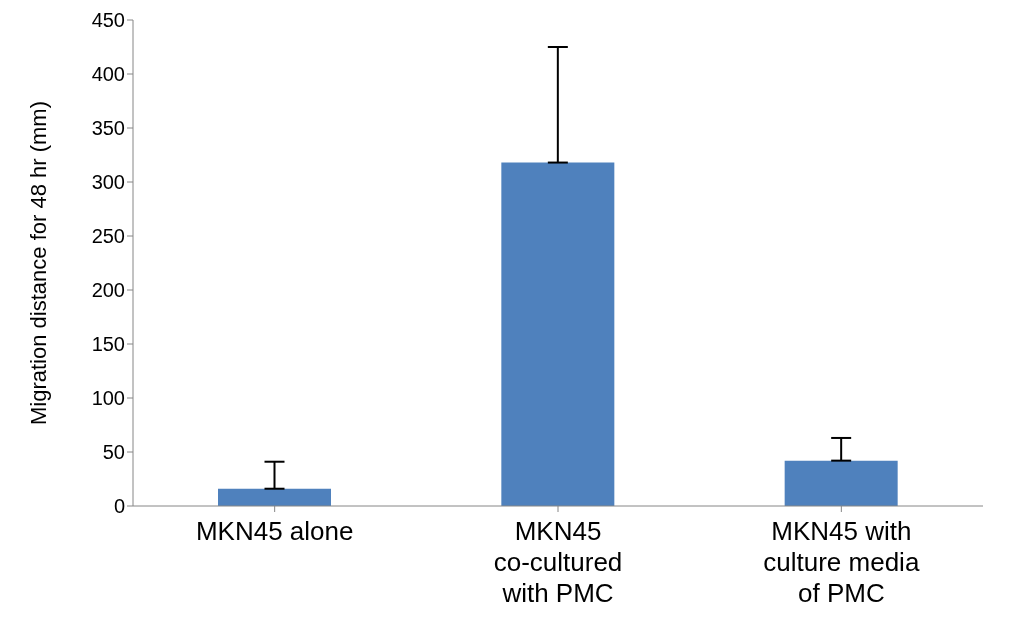  Describe the element at coordinates (274, 531) in the screenshot. I see `x-tick-label: MKN45 alone` at that location.